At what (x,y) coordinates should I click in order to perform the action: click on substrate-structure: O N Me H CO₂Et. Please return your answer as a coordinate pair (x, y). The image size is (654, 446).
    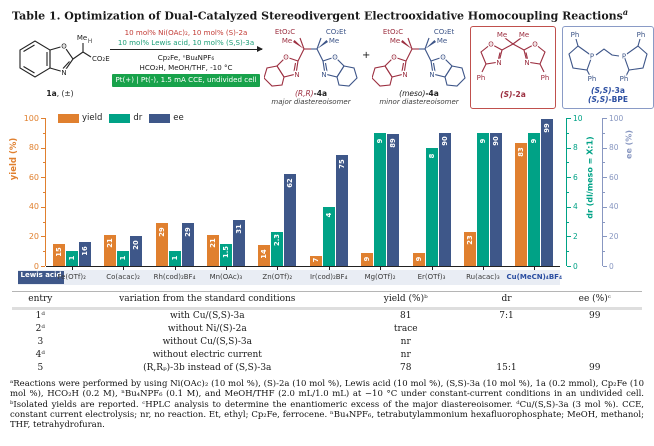
    Looking at the image, I should click on (64, 55).